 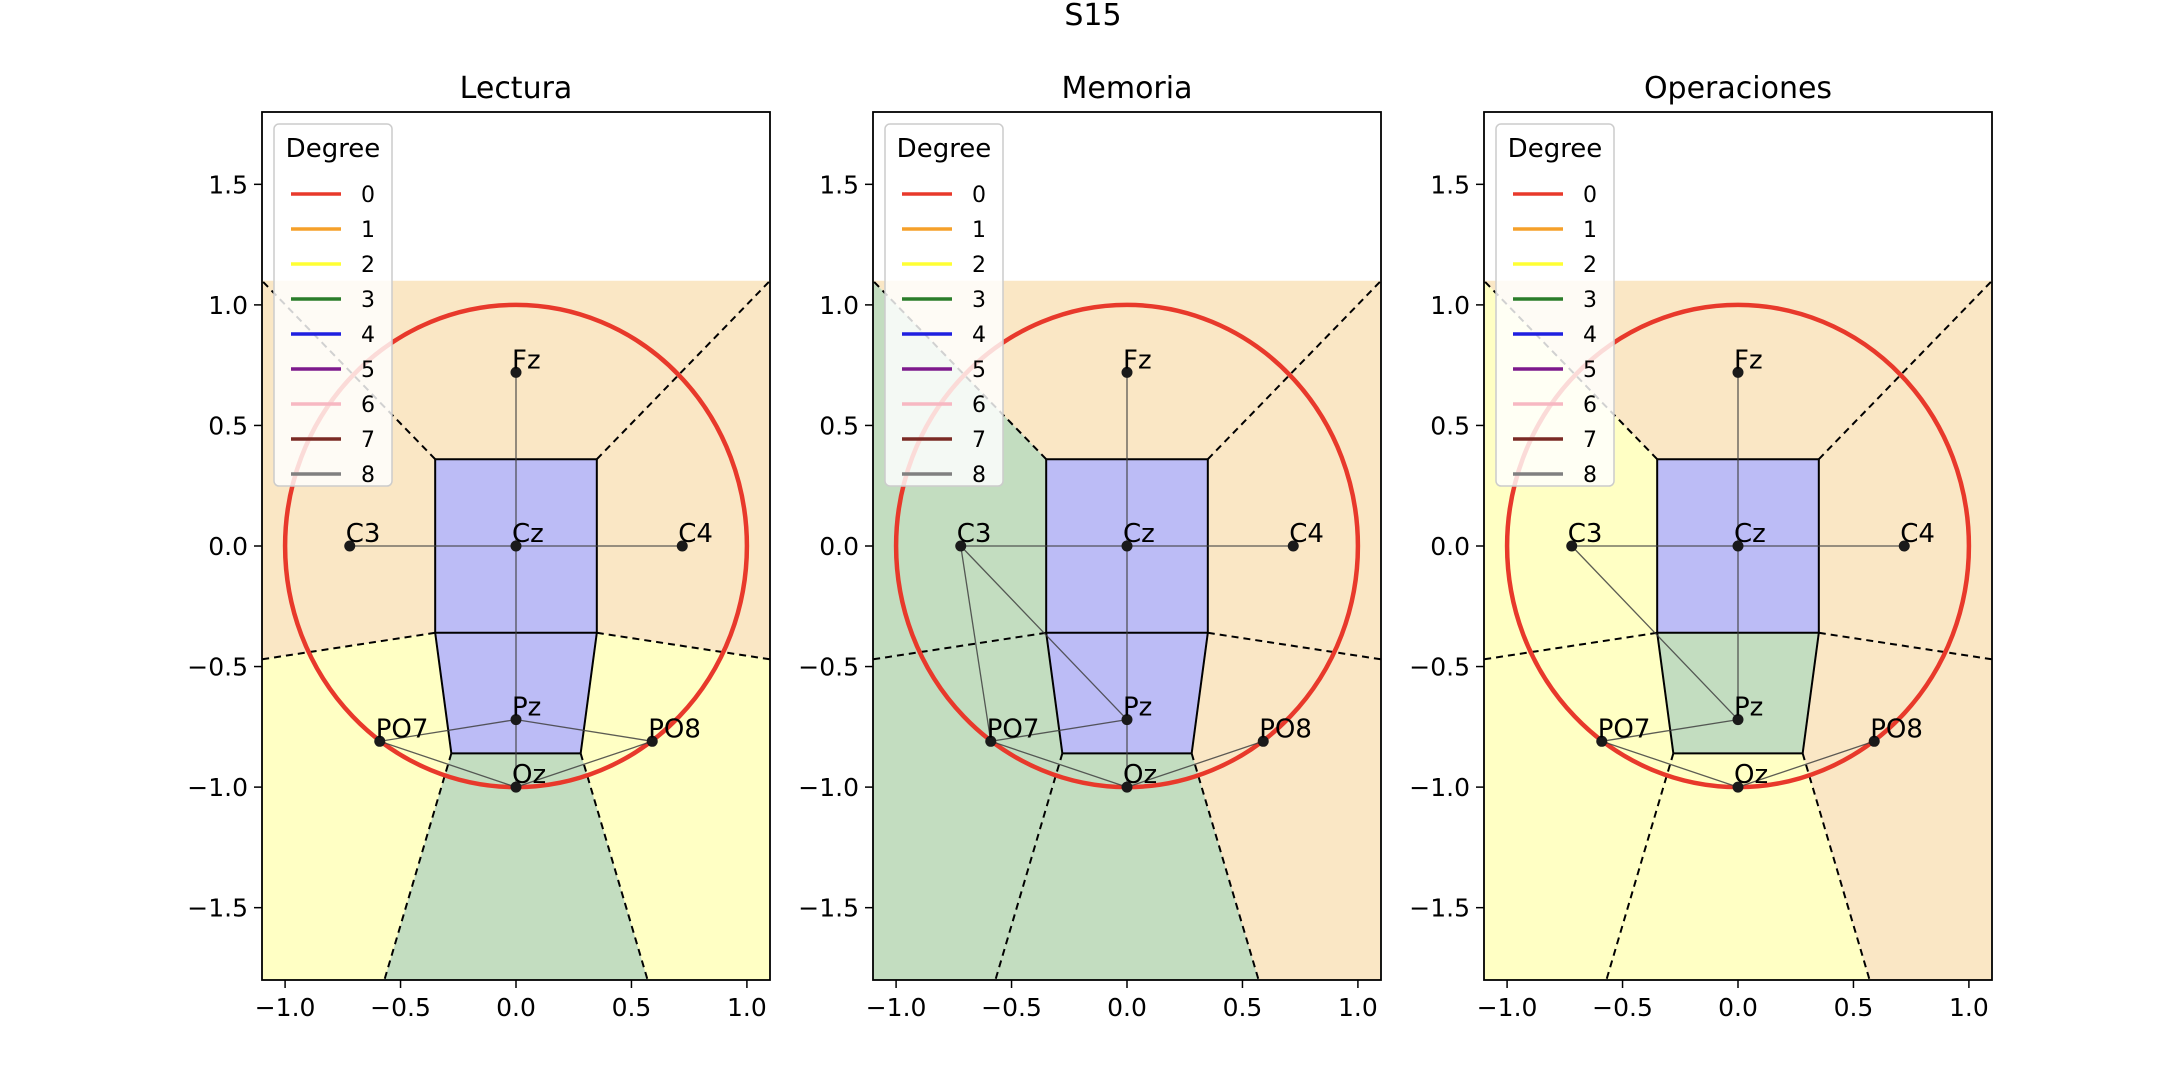 What do you see at coordinates (979, 405) in the screenshot?
I see `legend-label-6: 6` at bounding box center [979, 405].